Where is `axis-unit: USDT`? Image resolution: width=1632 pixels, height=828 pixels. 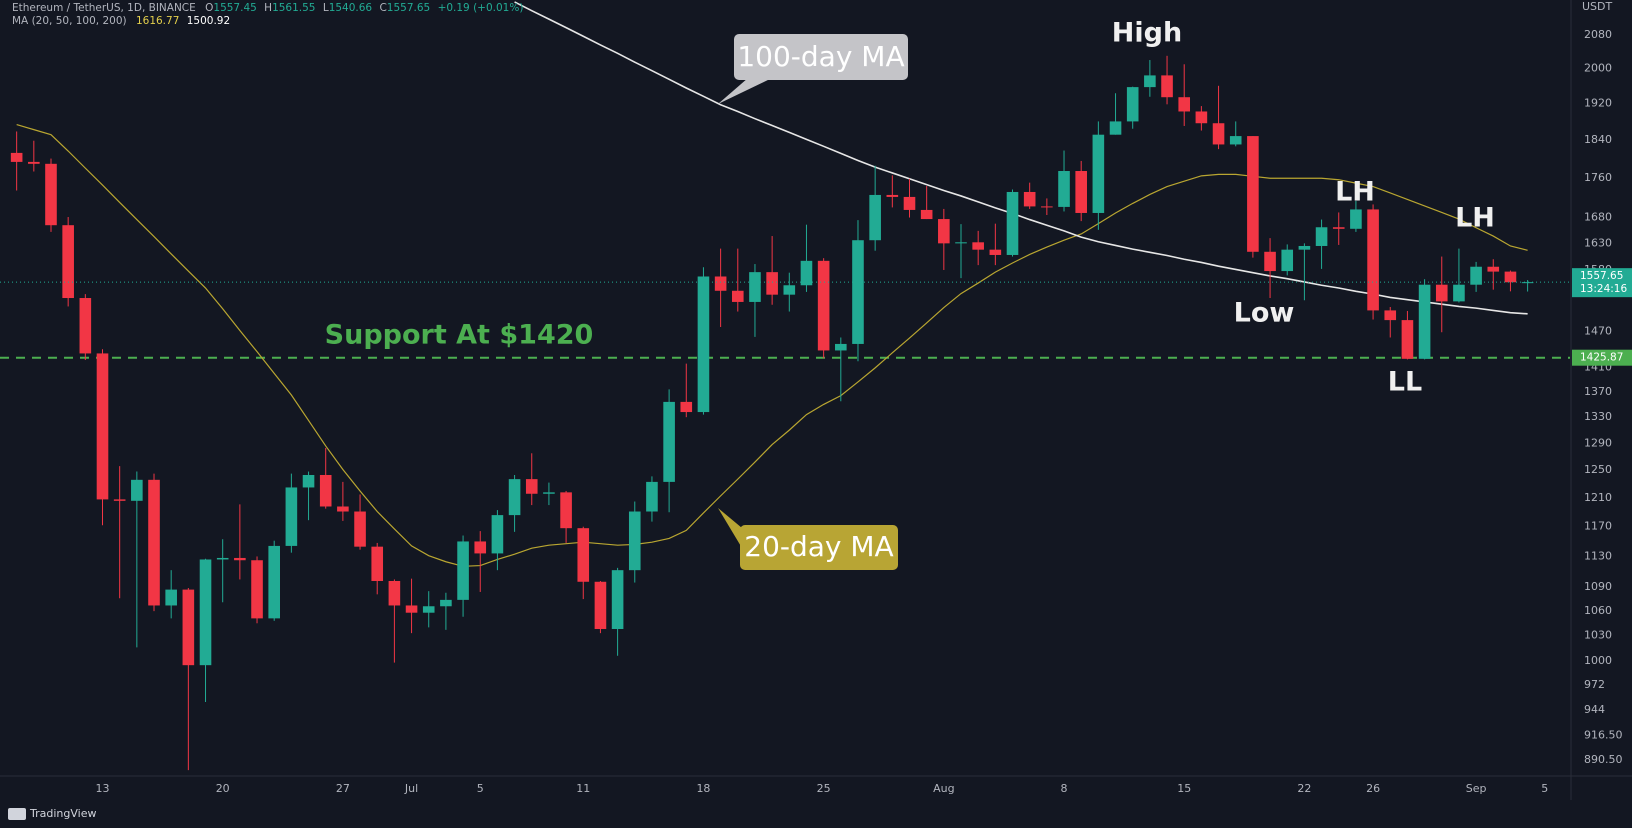
axis-unit: USDT is located at coordinates (1597, 6).